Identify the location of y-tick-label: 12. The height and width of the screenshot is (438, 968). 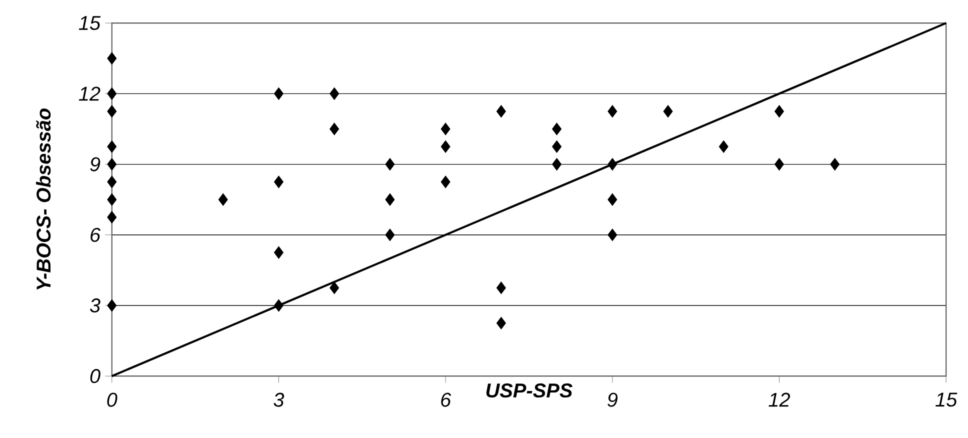
(89, 93).